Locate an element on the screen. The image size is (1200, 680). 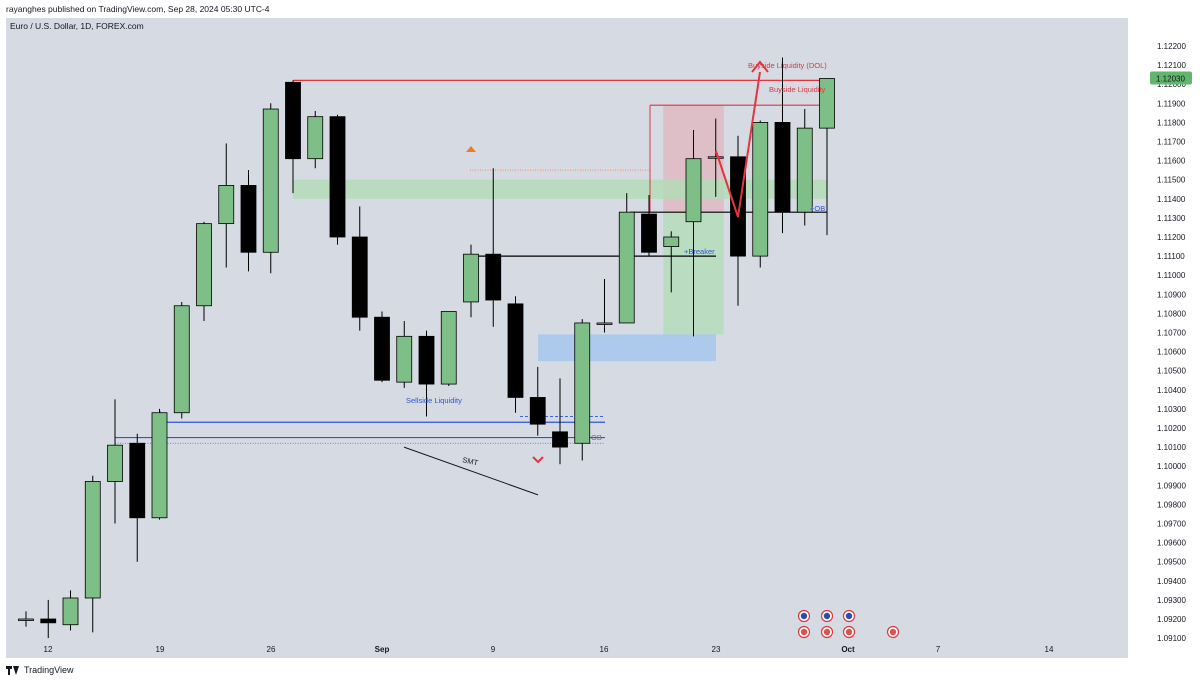
smt-label: SMT is located at coordinates (471, 461).